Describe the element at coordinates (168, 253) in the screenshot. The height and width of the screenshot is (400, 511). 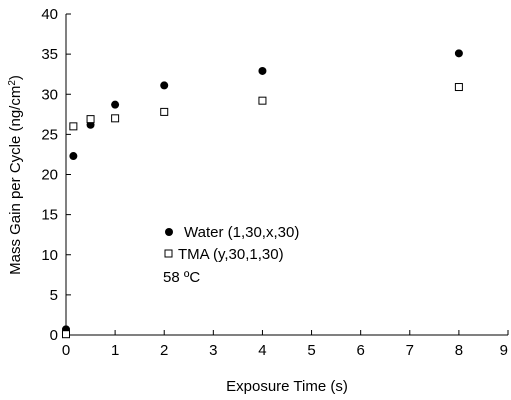
I see `legend-tma-marker` at that location.